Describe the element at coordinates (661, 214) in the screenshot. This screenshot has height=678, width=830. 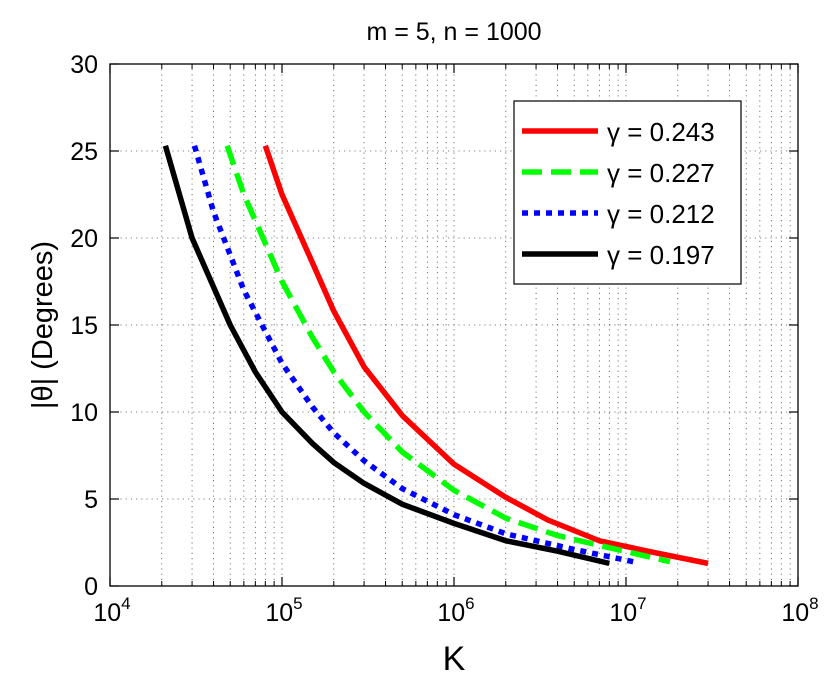
I see `legend-label-3: γ = 0.212` at that location.